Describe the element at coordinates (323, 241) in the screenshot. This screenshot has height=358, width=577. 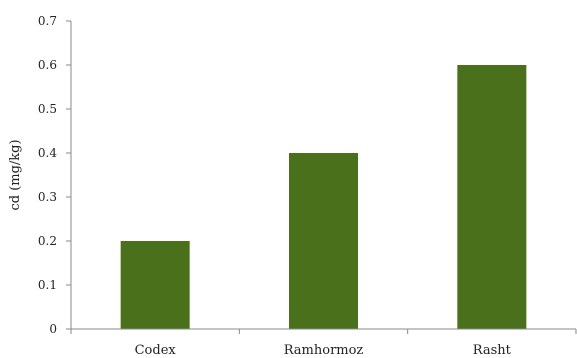
I see `bar-ramhormoz` at that location.